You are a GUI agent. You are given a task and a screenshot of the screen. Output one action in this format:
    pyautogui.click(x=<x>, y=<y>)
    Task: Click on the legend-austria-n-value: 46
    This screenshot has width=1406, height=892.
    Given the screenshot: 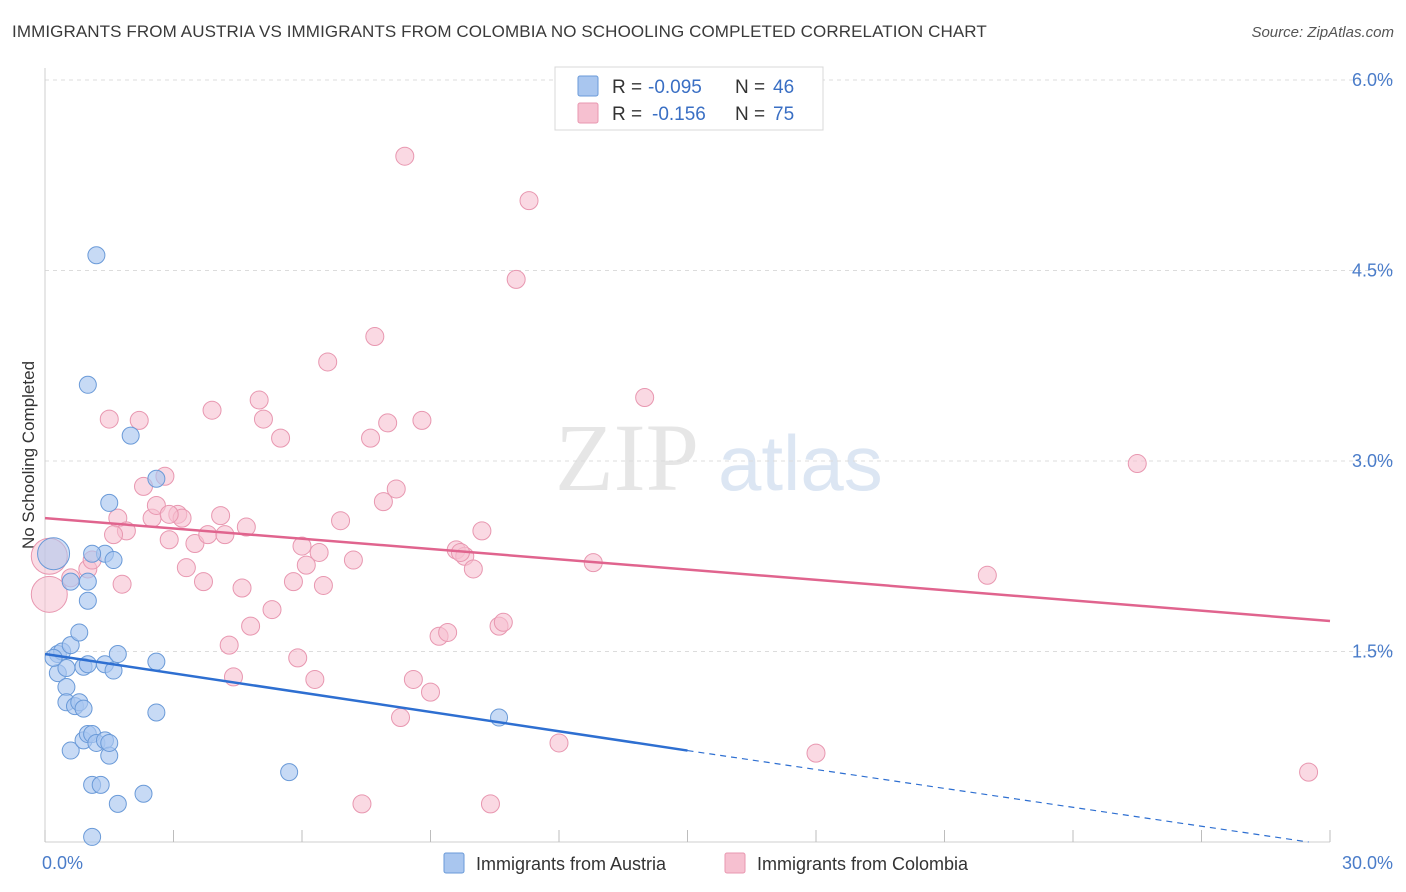 What is the action you would take?
    pyautogui.click(x=783, y=87)
    